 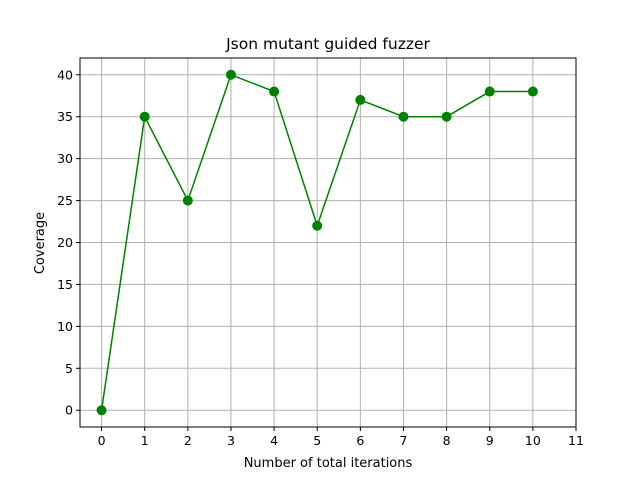 What do you see at coordinates (404, 440) in the screenshot?
I see `x-tick-label: 7` at bounding box center [404, 440].